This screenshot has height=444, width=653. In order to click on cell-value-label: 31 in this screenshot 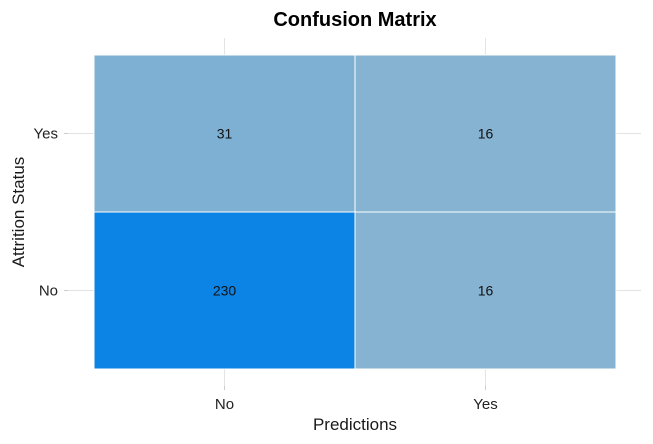, I will do `click(225, 134)`.